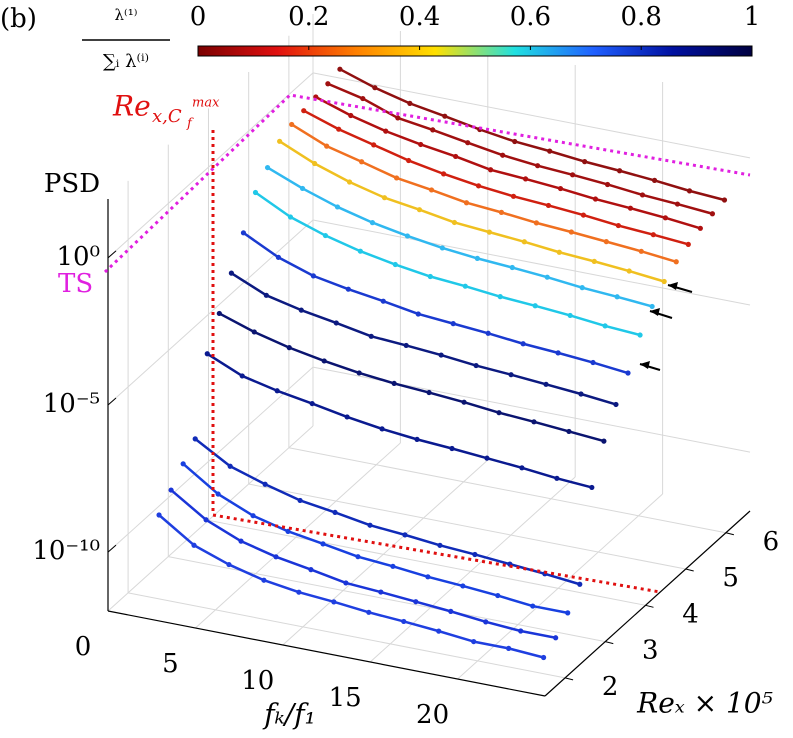 This screenshot has height=738, width=793. Describe the element at coordinates (257, 681) in the screenshot. I see `x-tick-label: 10` at that location.